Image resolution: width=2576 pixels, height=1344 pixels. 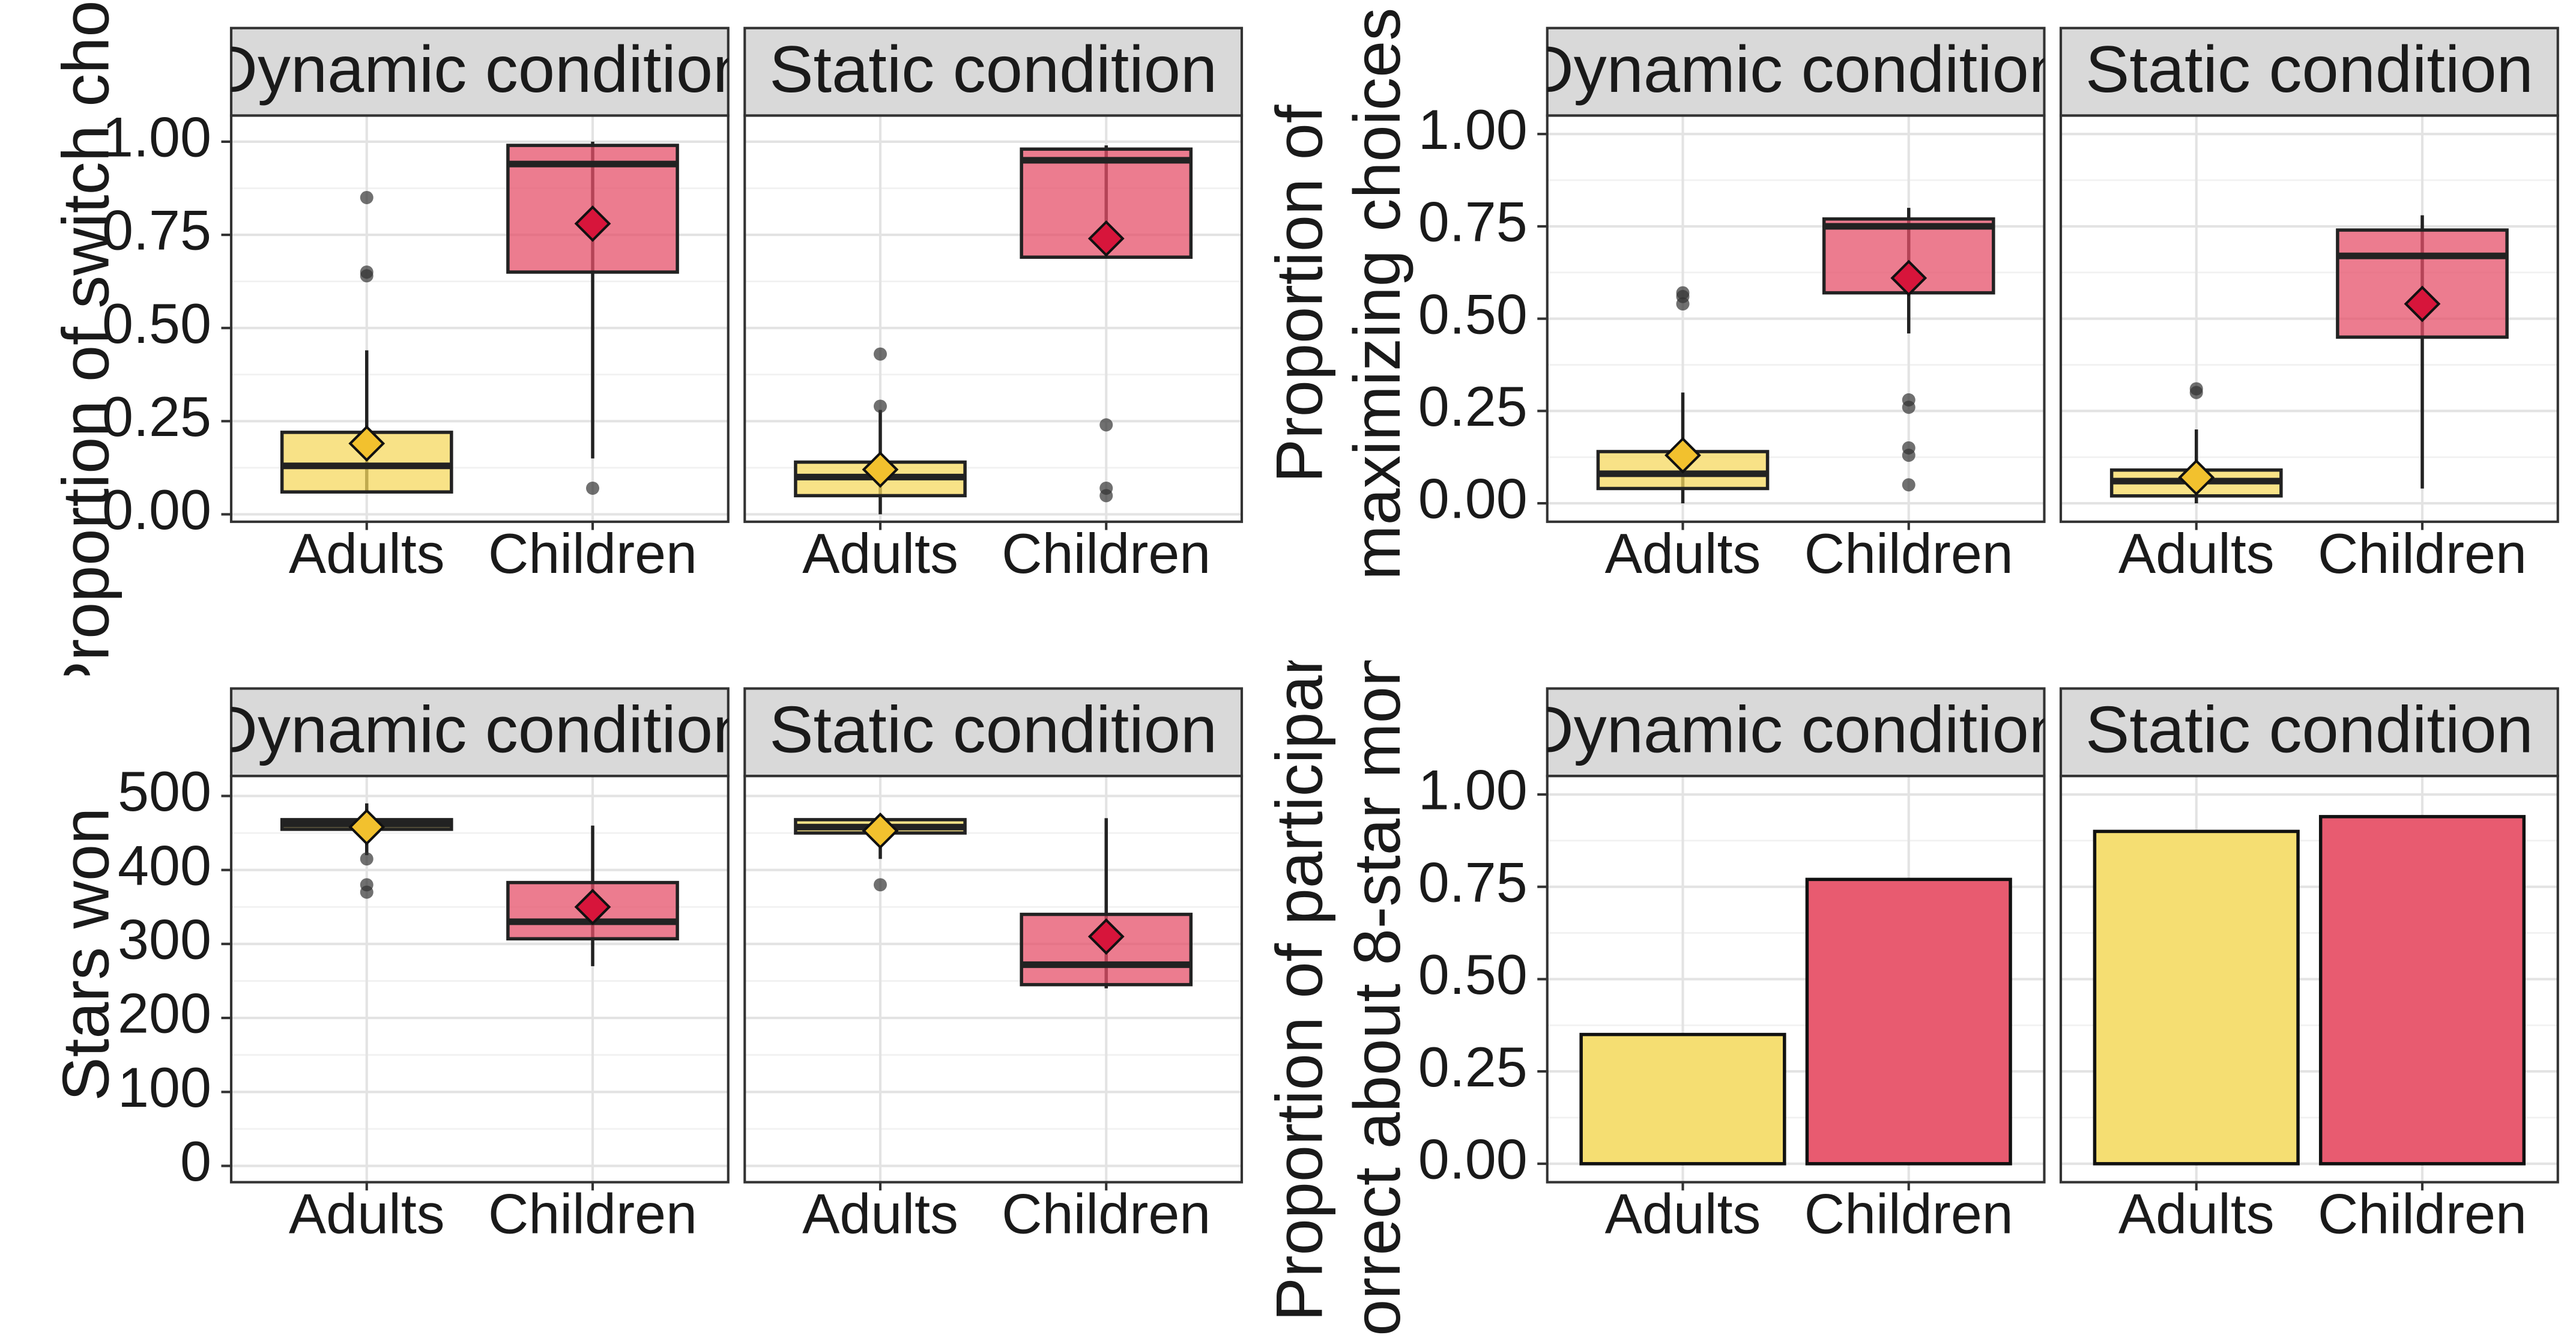 What do you see at coordinates (164, 1087) in the screenshot?
I see `y-tick-label: 100` at bounding box center [164, 1087].